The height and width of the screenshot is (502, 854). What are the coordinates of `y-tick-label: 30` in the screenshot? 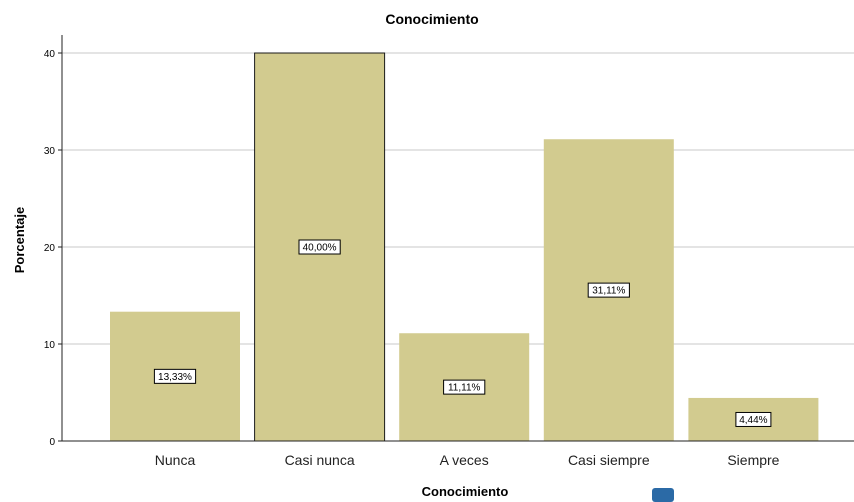 It's located at (50, 151).